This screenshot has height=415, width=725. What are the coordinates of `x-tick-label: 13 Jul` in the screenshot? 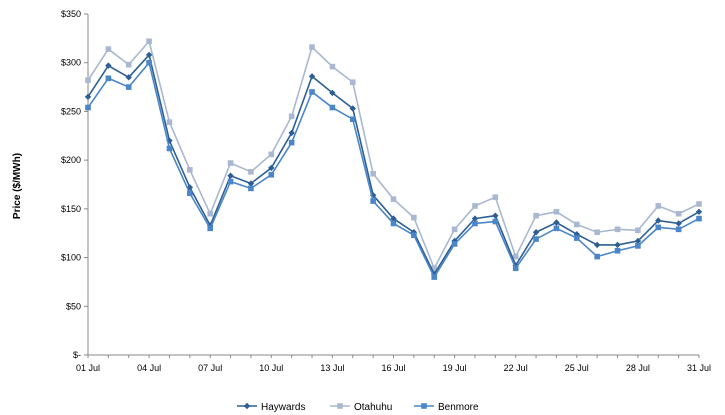 It's located at (332, 368).